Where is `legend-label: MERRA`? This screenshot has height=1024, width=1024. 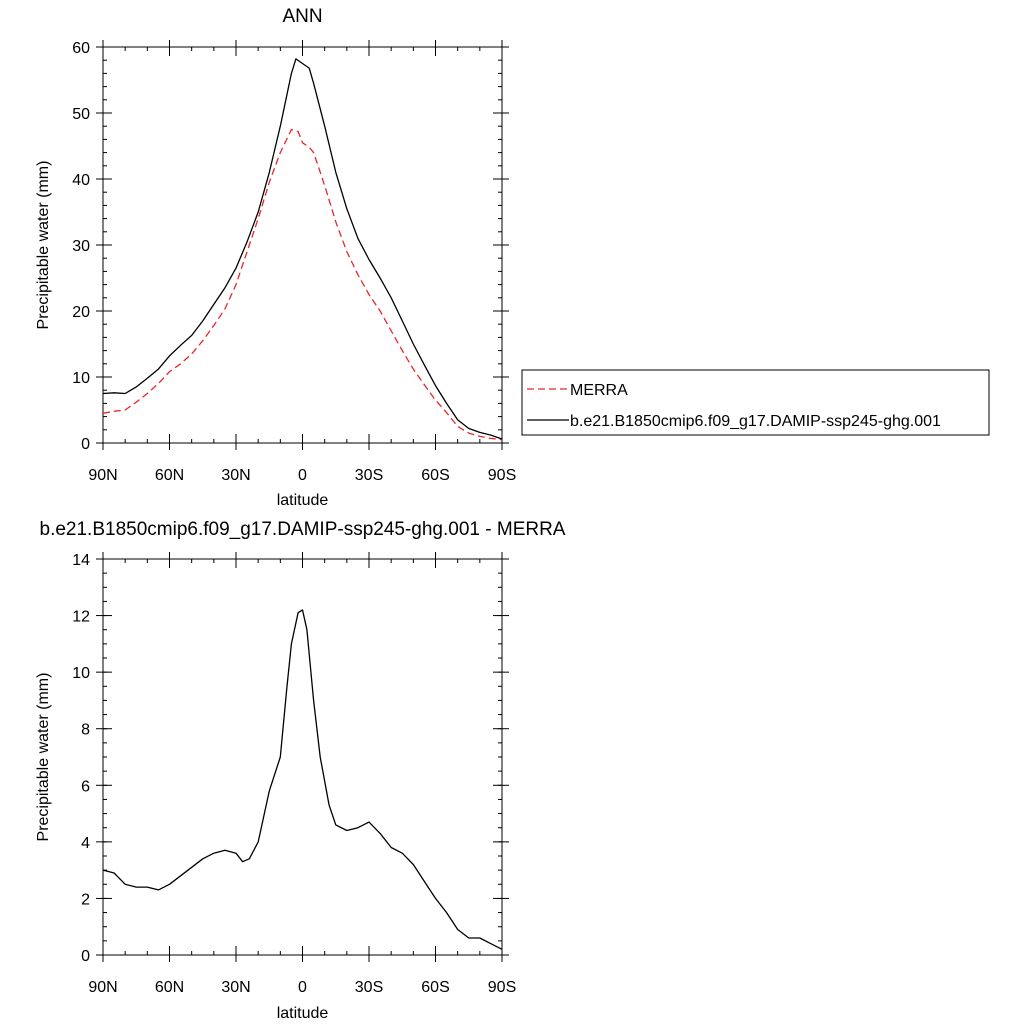
legend-label: MERRA is located at coordinates (599, 390).